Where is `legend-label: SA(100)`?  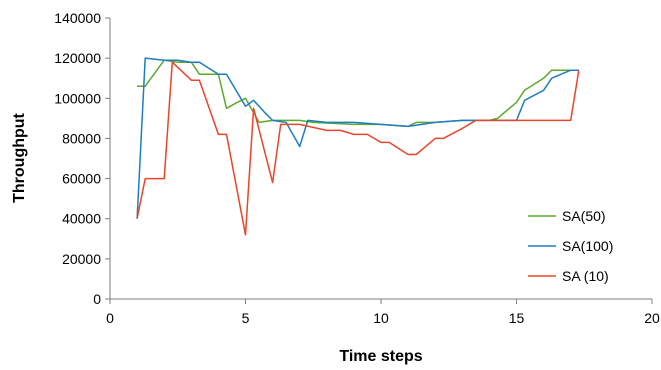 legend-label: SA(100) is located at coordinates (587, 246).